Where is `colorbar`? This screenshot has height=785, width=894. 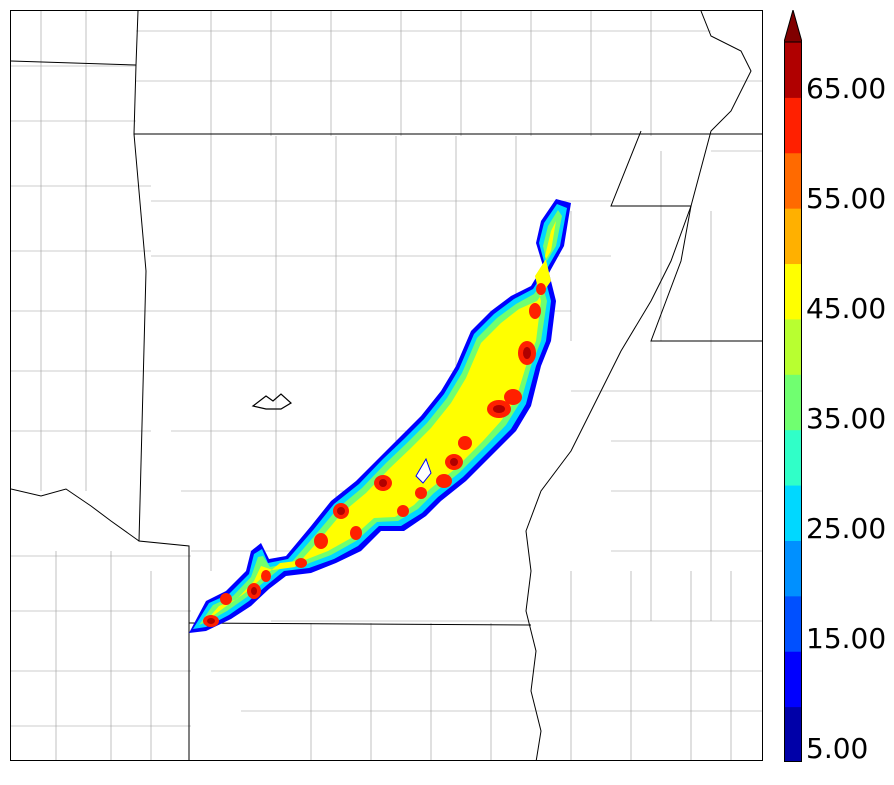 colorbar is located at coordinates (793, 386).